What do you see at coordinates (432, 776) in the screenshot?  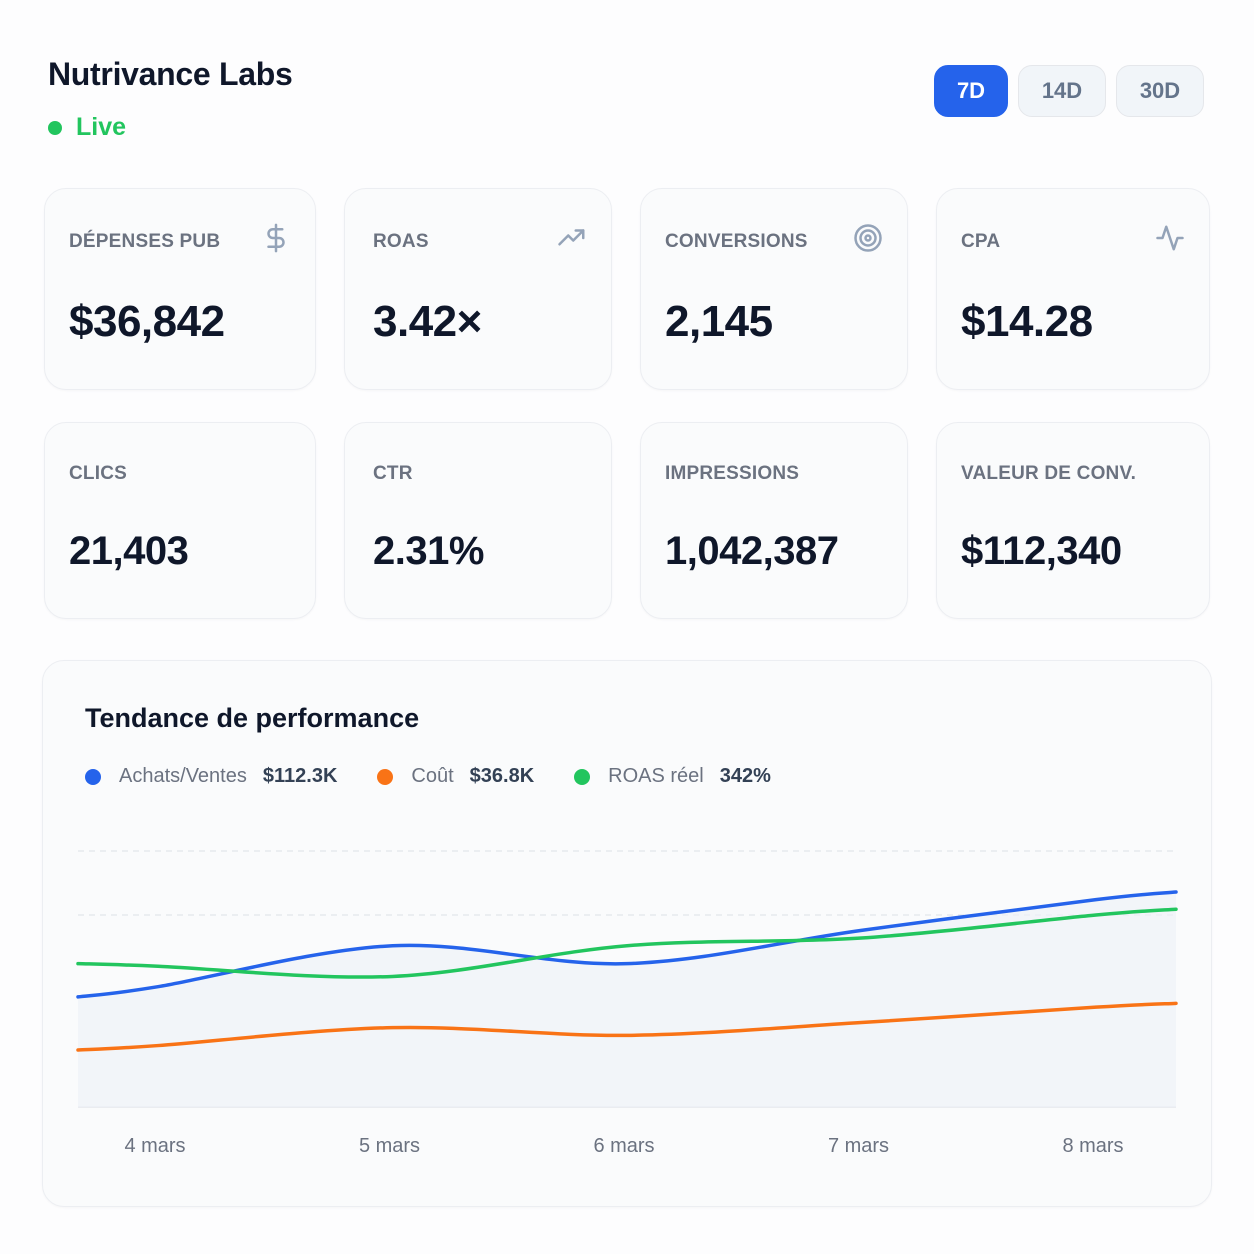 I see `legend-name: Coût` at bounding box center [432, 776].